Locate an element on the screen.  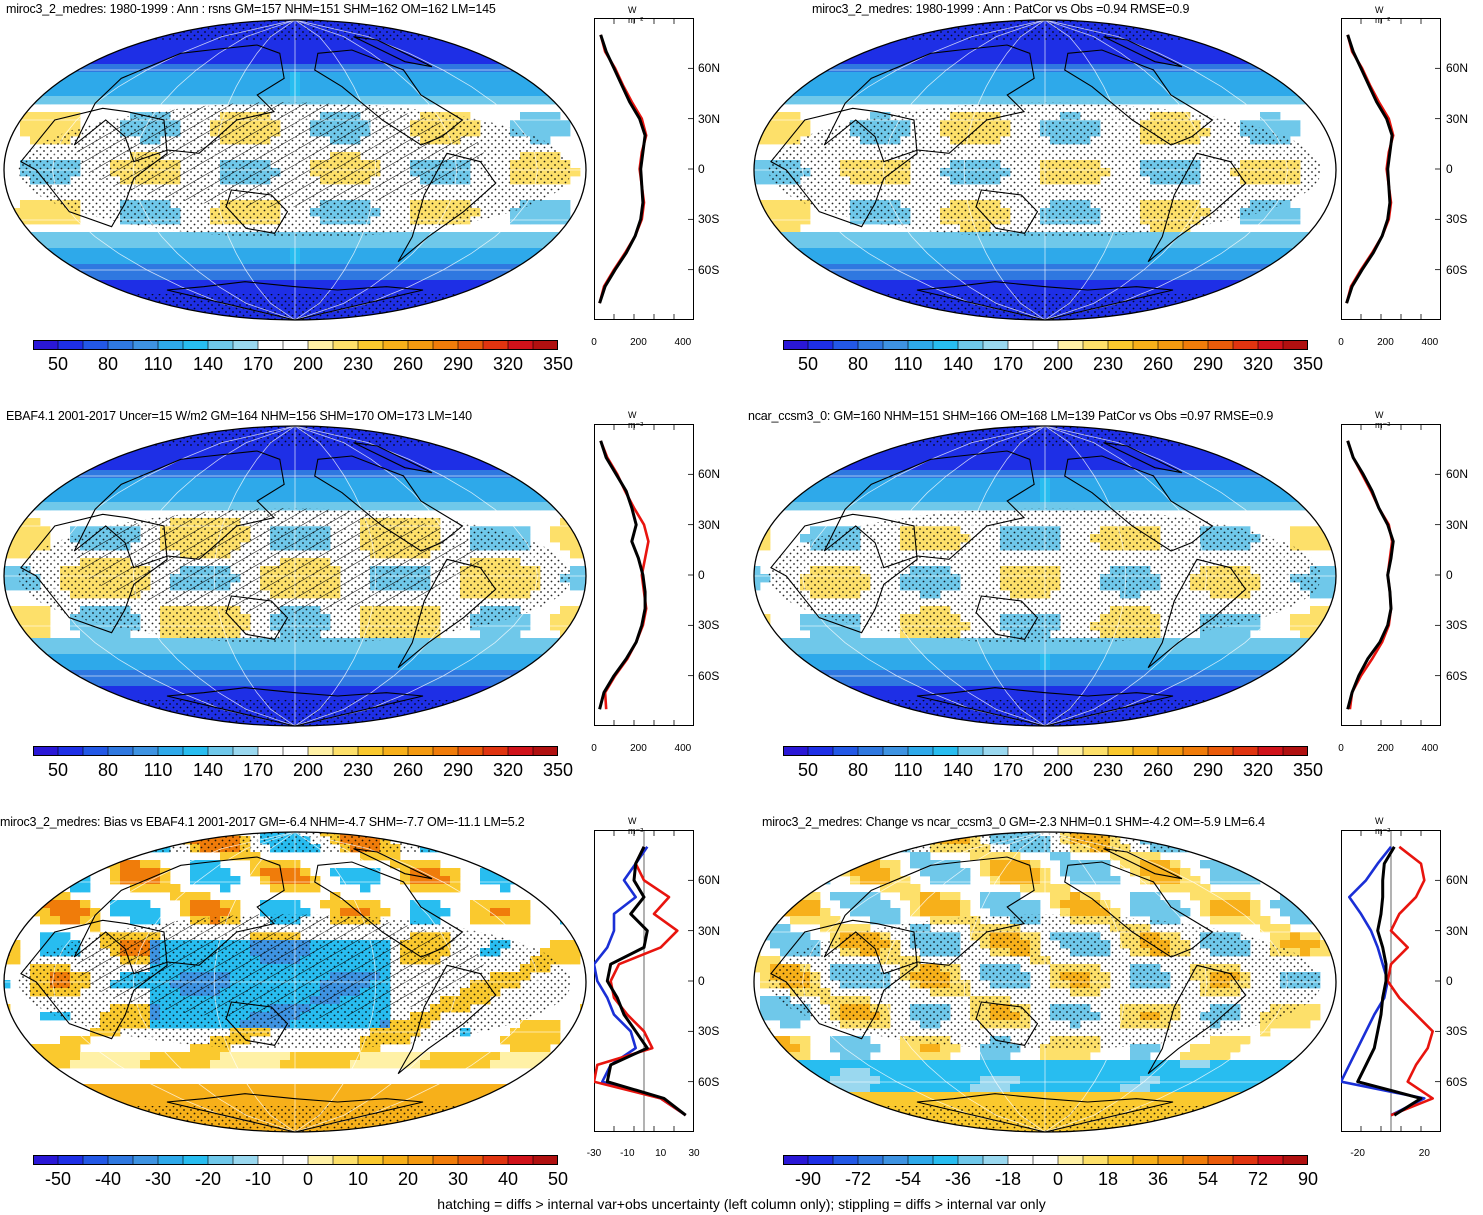
colorbar-tick-label: 36 is located at coordinates (1158, 1179).